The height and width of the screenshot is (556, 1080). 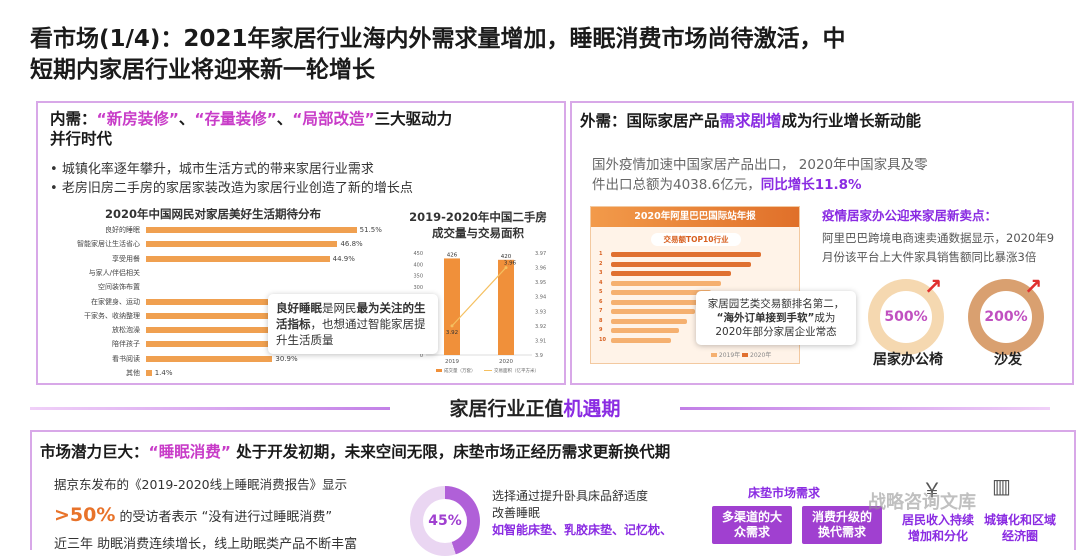 What do you see at coordinates (506, 362) in the screenshot?
I see `x-tick: 2020` at bounding box center [506, 362].